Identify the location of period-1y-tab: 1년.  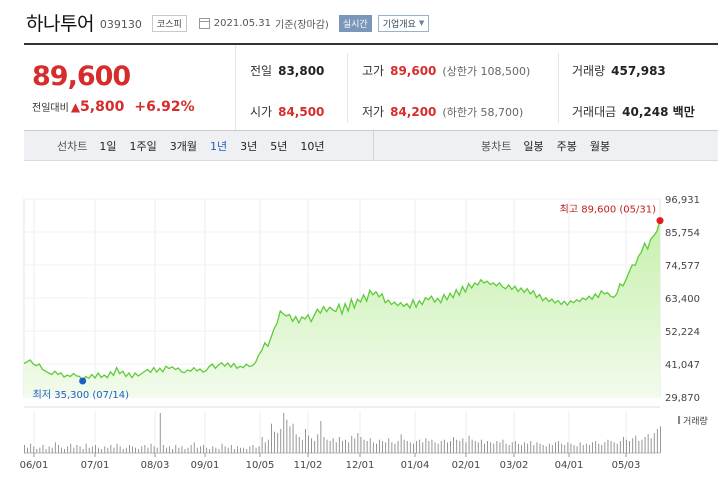
(219, 146).